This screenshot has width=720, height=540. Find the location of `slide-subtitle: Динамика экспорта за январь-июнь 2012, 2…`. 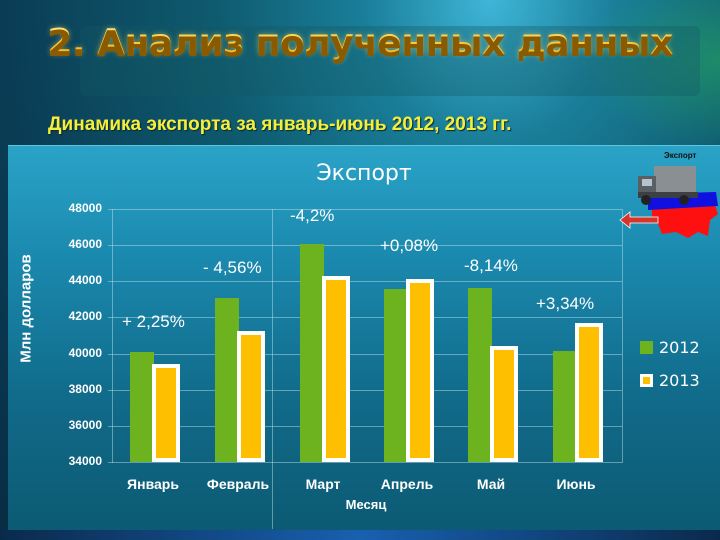

slide-subtitle: Динамика экспорта за январь-июнь 2012, 2… is located at coordinates (280, 124).